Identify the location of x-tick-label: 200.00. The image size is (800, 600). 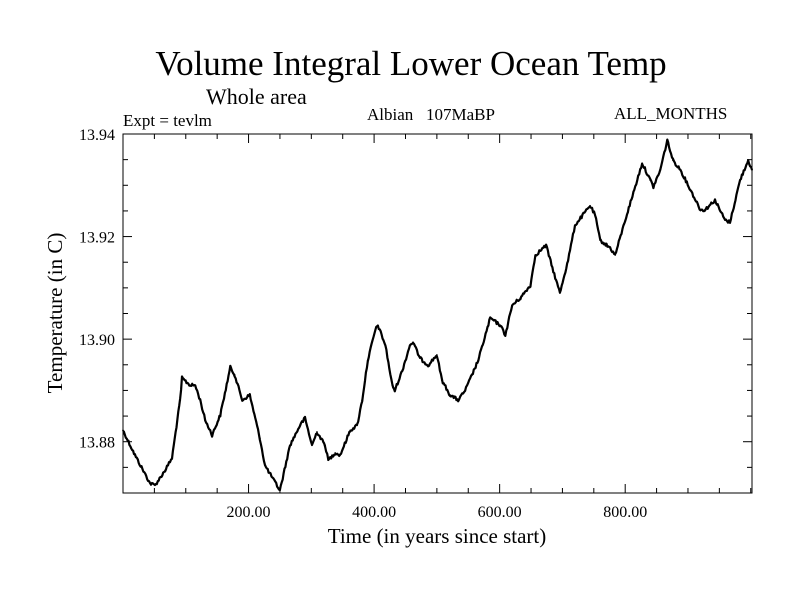
(249, 512).